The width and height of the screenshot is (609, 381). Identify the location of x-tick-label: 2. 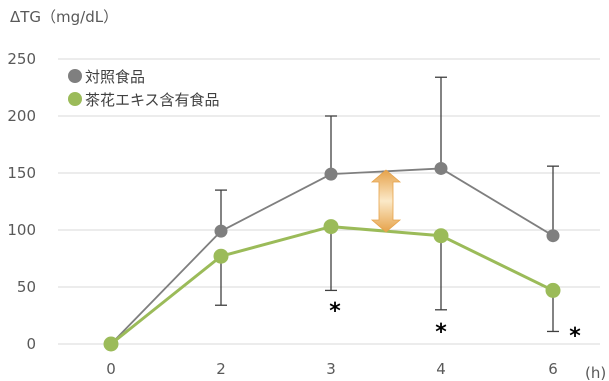
(221, 369).